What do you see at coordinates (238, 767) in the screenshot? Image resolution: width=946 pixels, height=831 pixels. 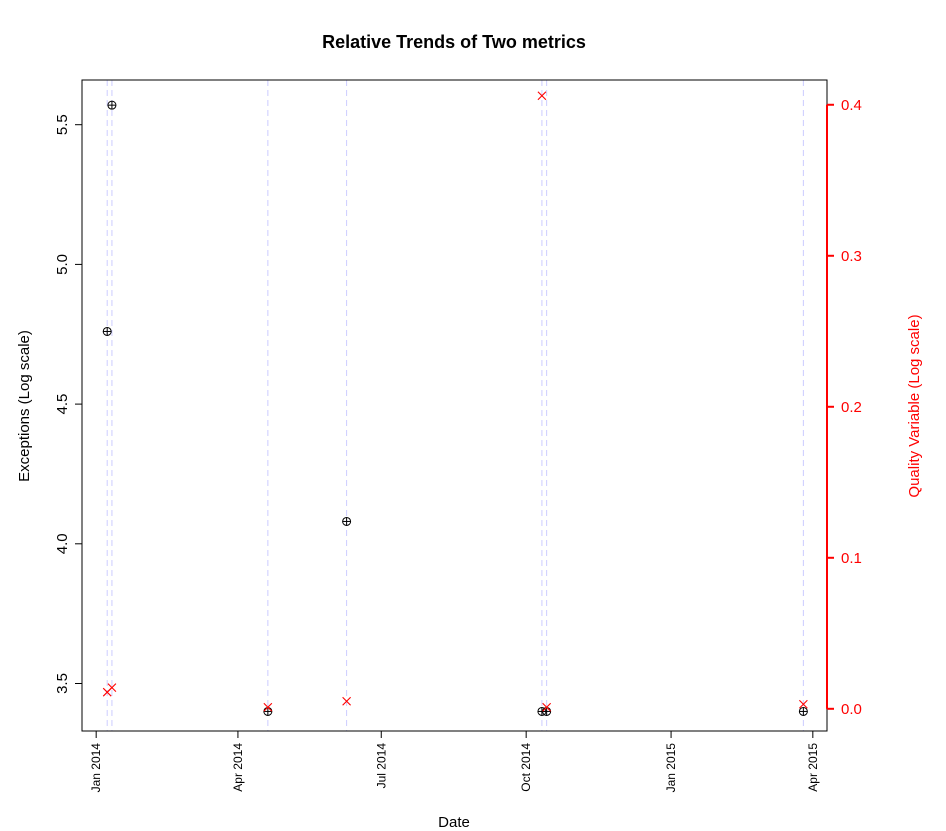 I see `x-tick-label: Apr 2014` at bounding box center [238, 767].